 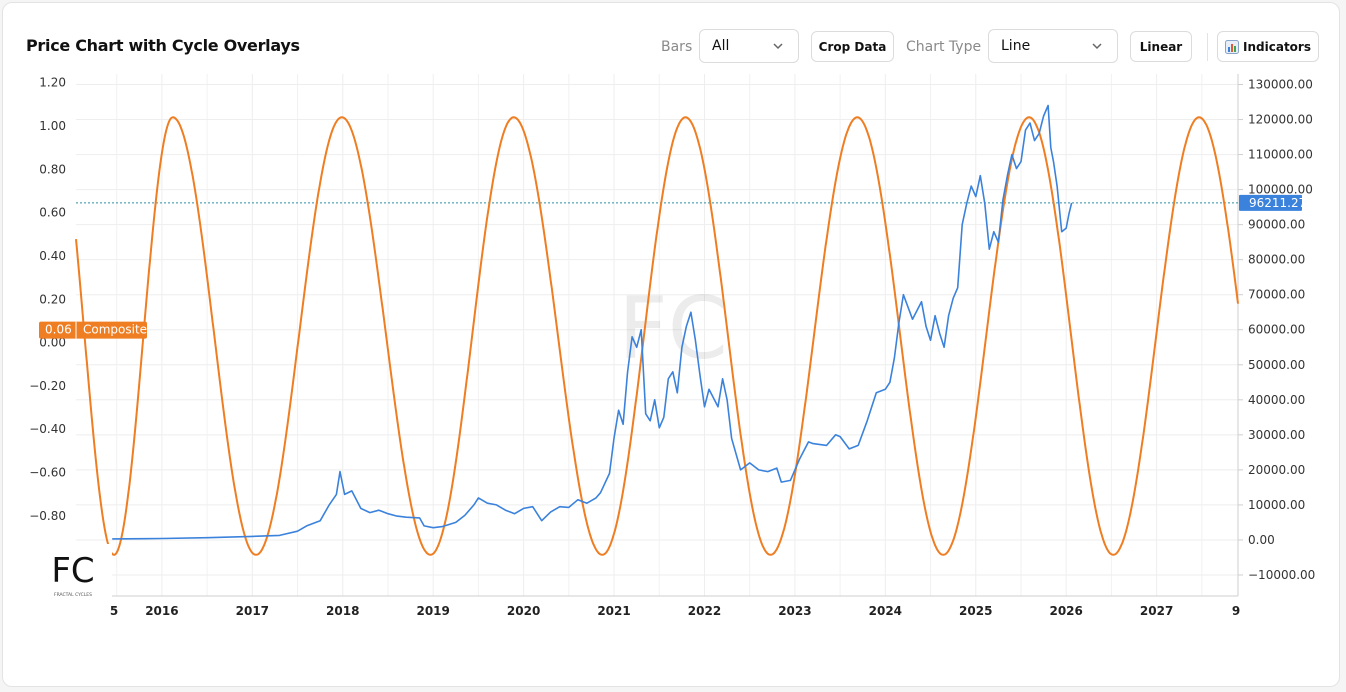 I want to click on watermark-logo: FC, so click(x=673, y=329).